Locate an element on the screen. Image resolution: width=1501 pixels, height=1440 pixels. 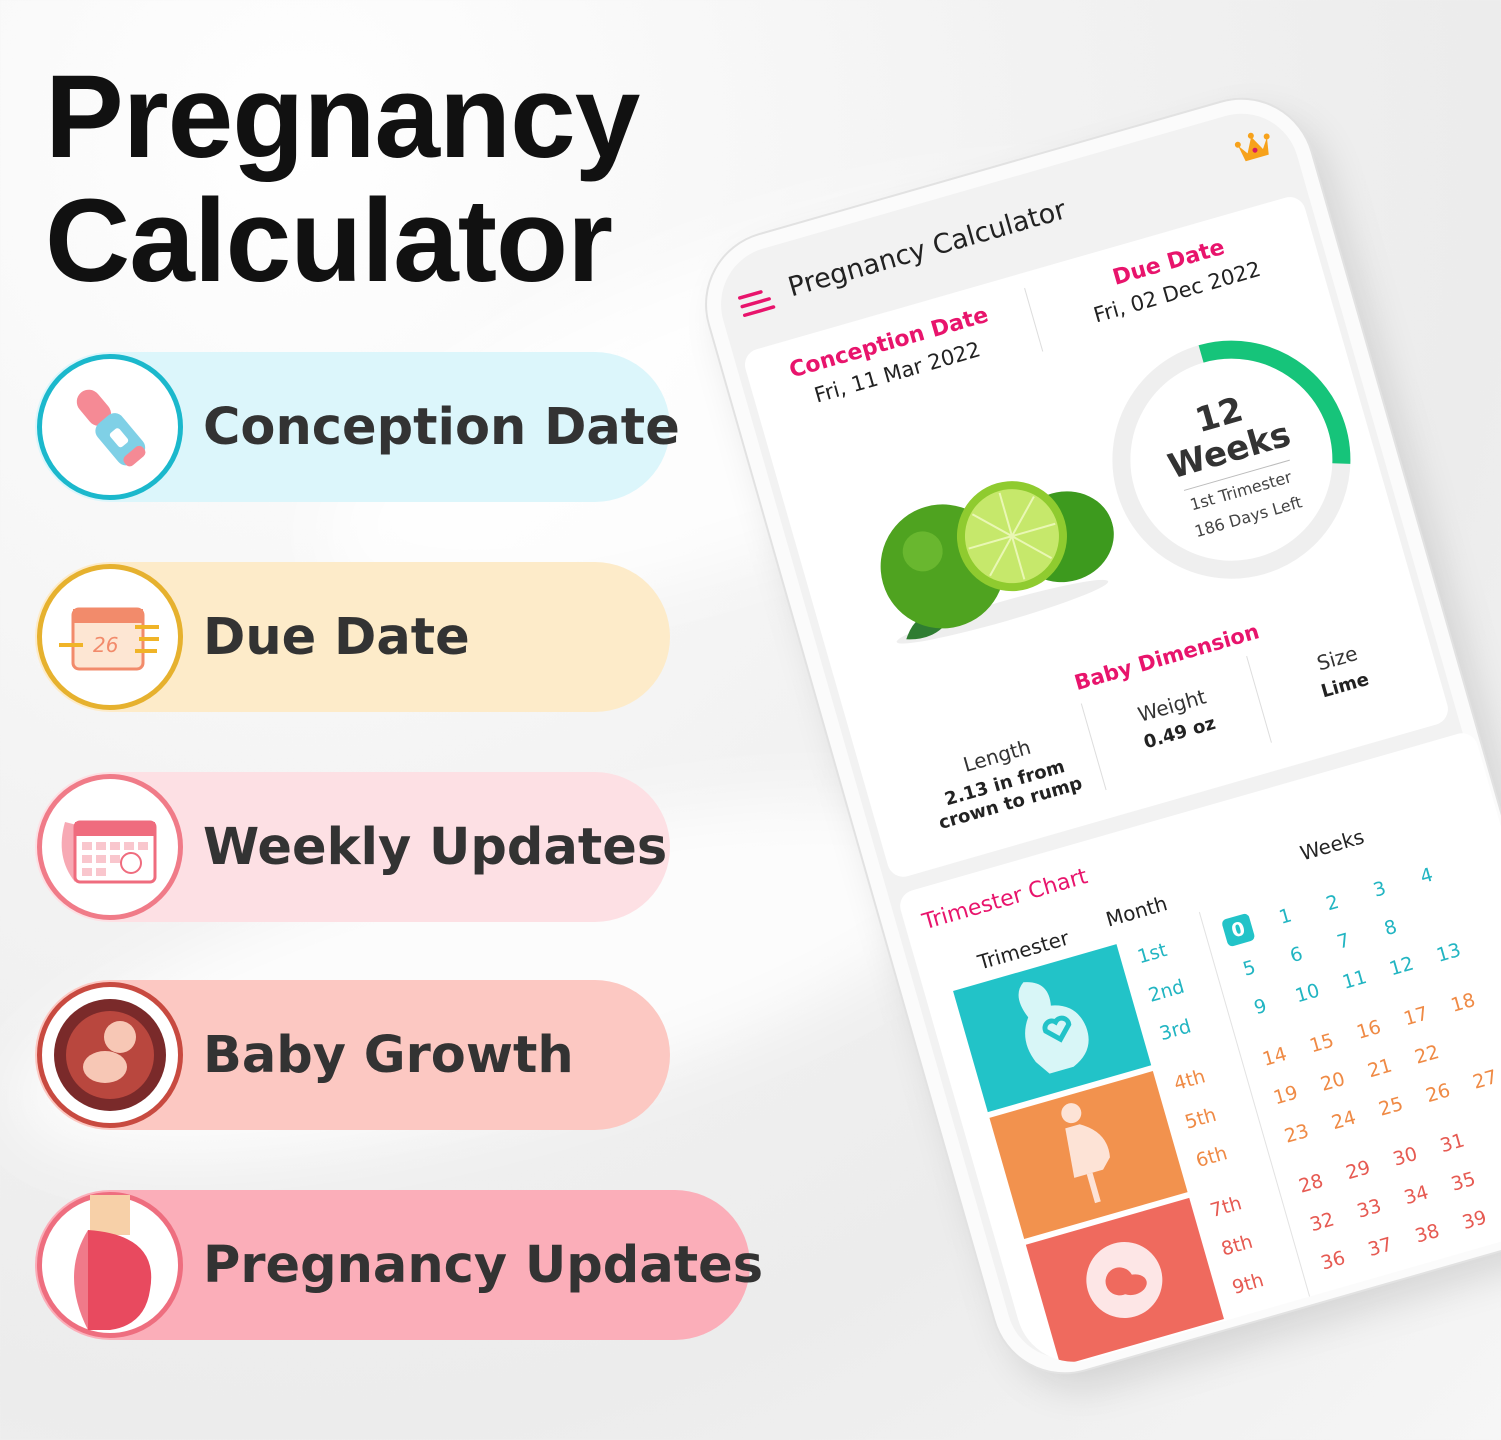
week-cell: 15 is located at coordinates (1322, 1043).